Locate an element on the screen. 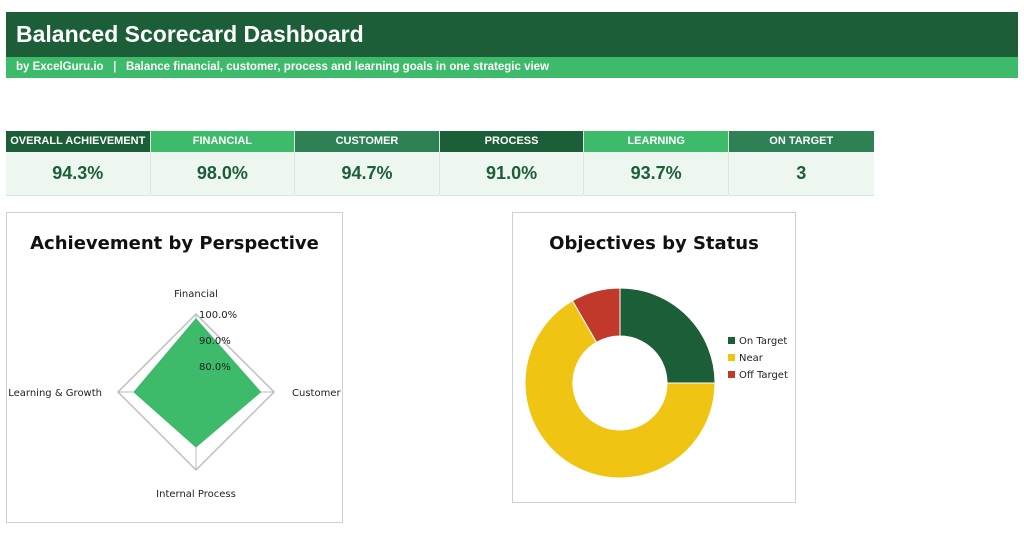  radar-axis-label: Customer is located at coordinates (316, 393).